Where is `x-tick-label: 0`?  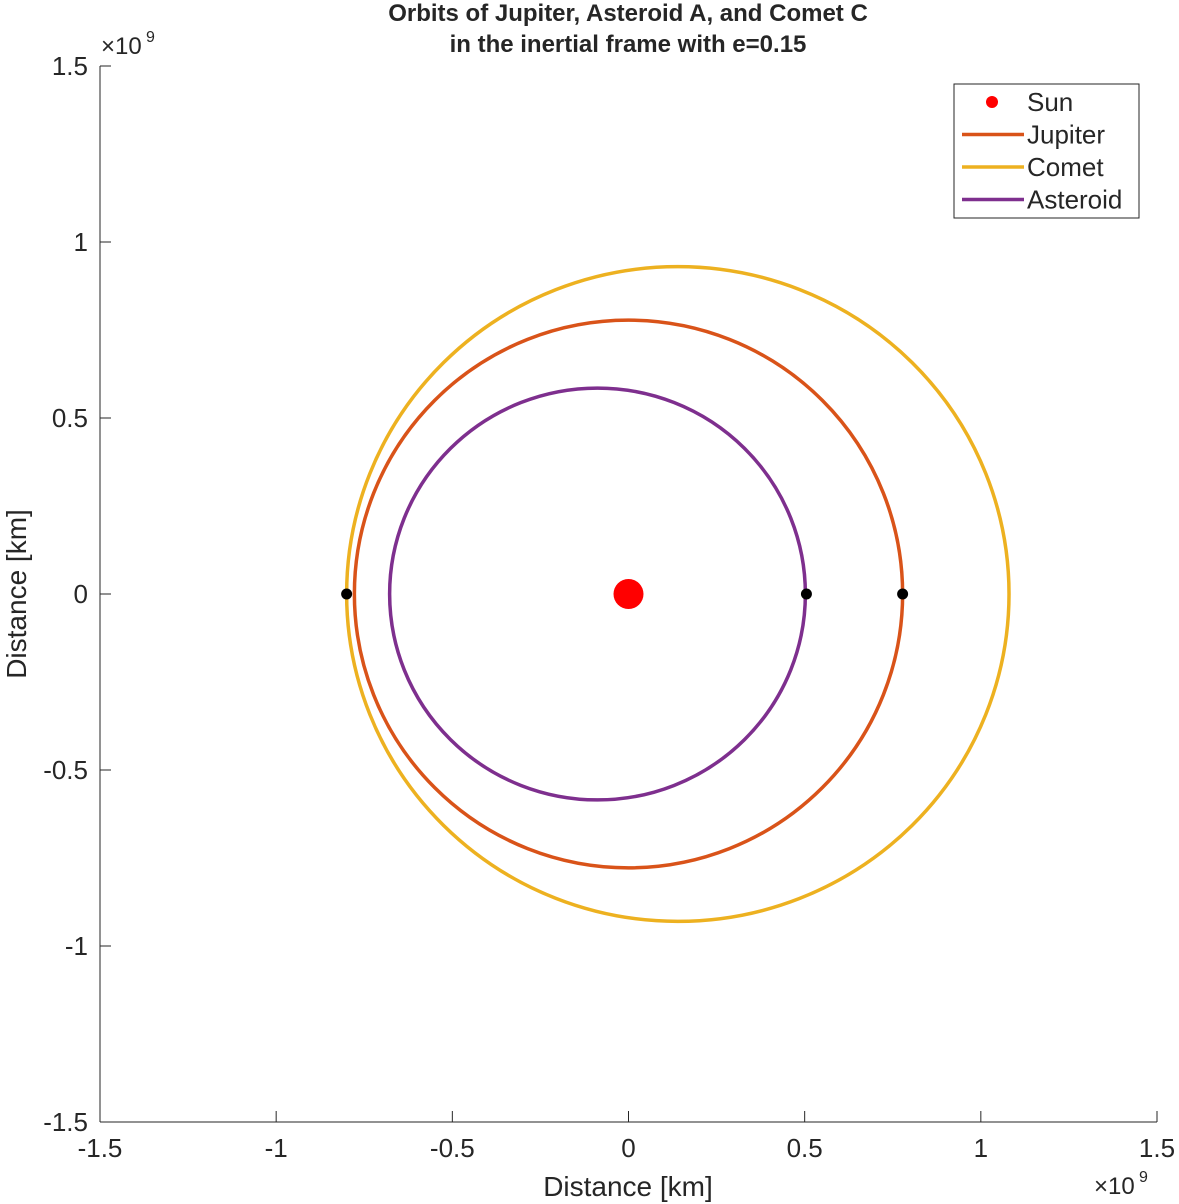 x-tick-label: 0 is located at coordinates (628, 1148).